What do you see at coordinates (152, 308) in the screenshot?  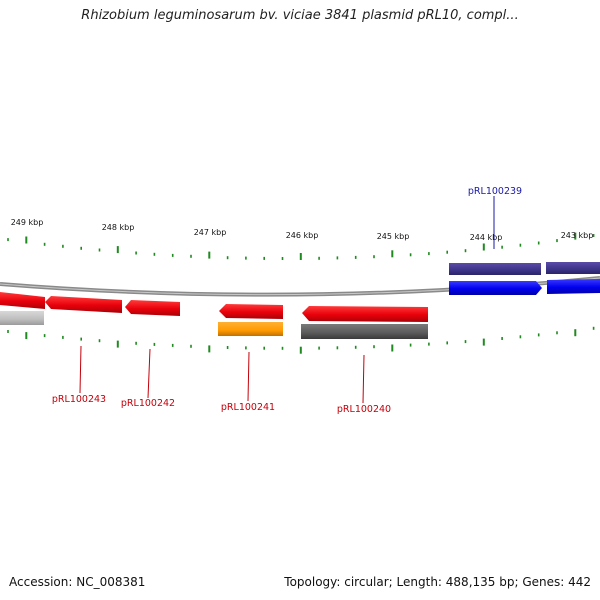 I see `gene-pRL100242` at bounding box center [152, 308].